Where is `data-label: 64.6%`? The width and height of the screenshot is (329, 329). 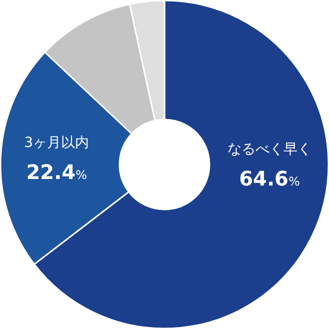 data-label: 64.6% is located at coordinates (269, 178).